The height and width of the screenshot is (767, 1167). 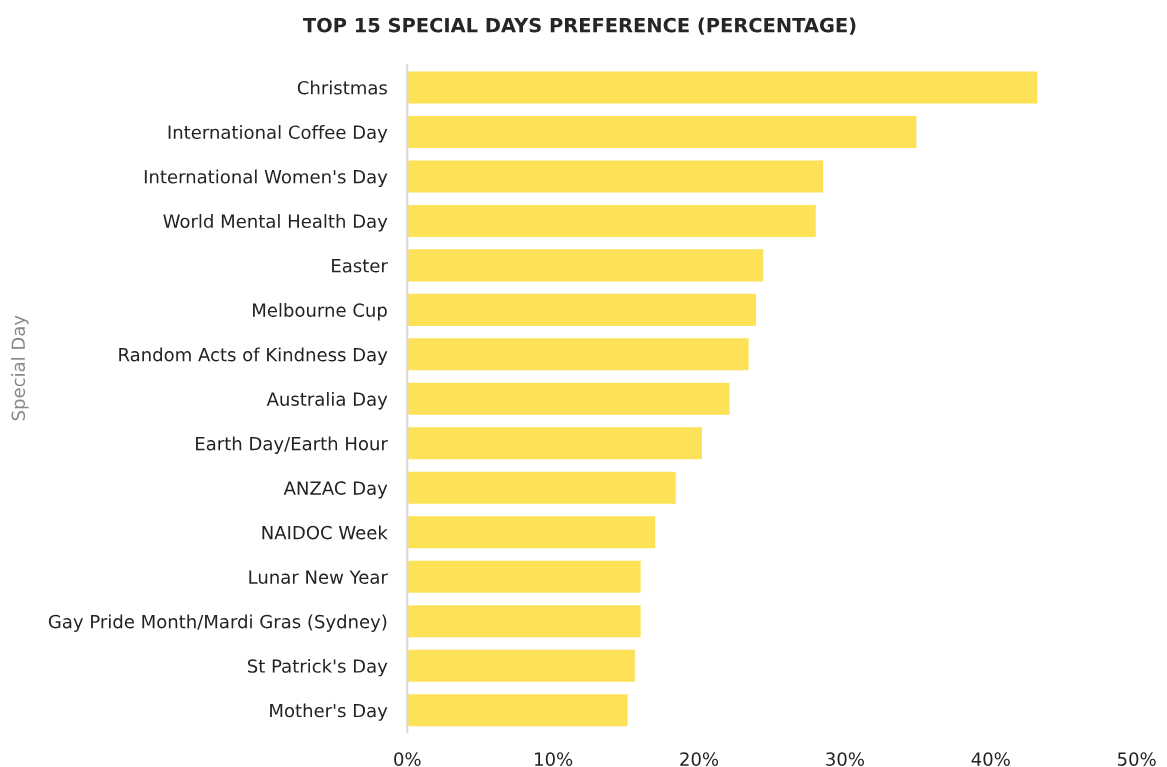 I want to click on y-tick-label: Australia Day, so click(x=327, y=400).